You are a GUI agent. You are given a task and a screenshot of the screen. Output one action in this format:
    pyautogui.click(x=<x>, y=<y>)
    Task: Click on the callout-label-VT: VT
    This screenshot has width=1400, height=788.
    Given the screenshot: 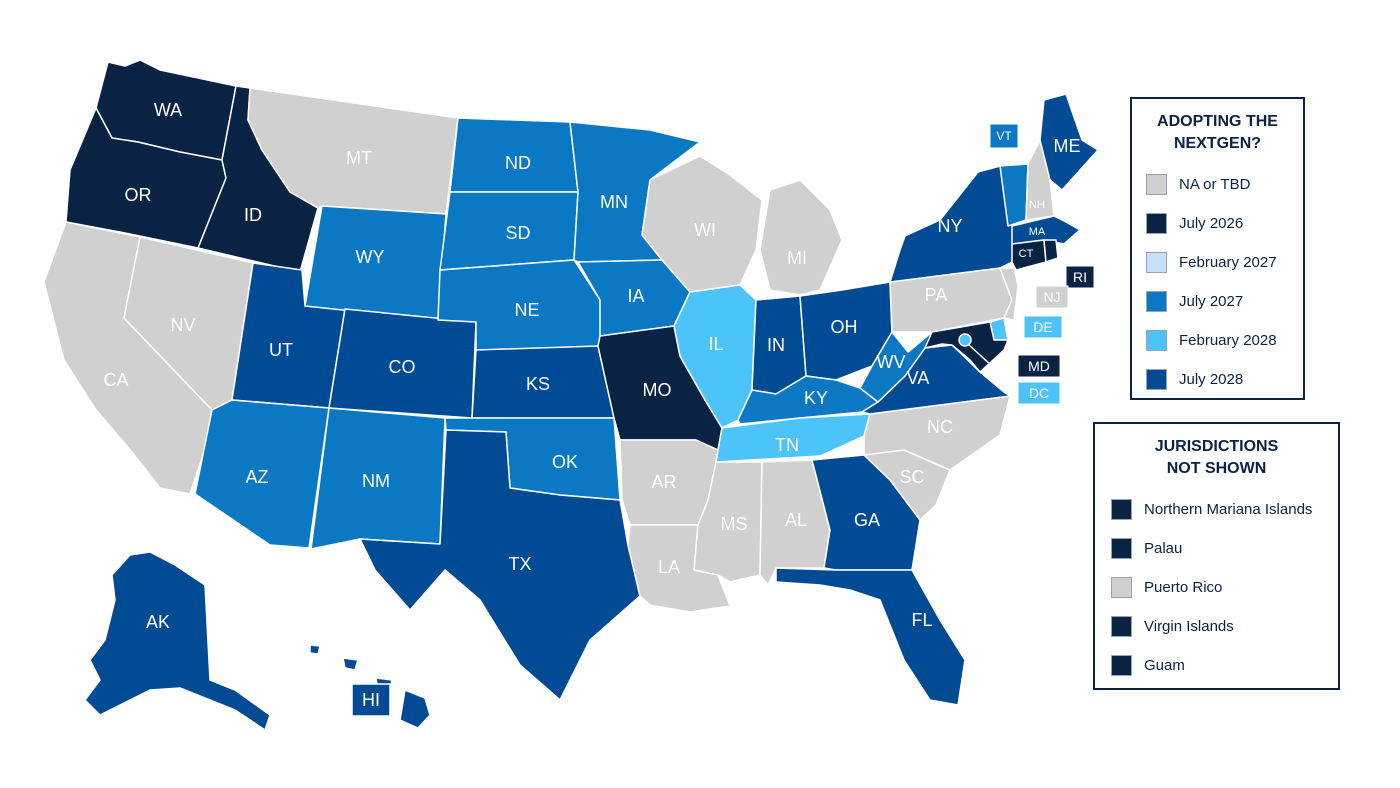 What is the action you would take?
    pyautogui.click(x=1004, y=136)
    